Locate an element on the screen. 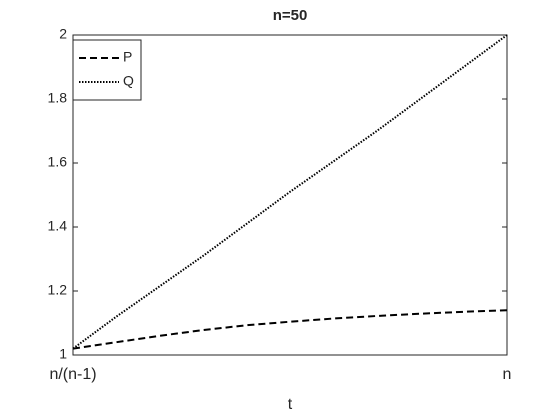 The image size is (560, 420). y-tick-label: 1.8 is located at coordinates (58, 98).